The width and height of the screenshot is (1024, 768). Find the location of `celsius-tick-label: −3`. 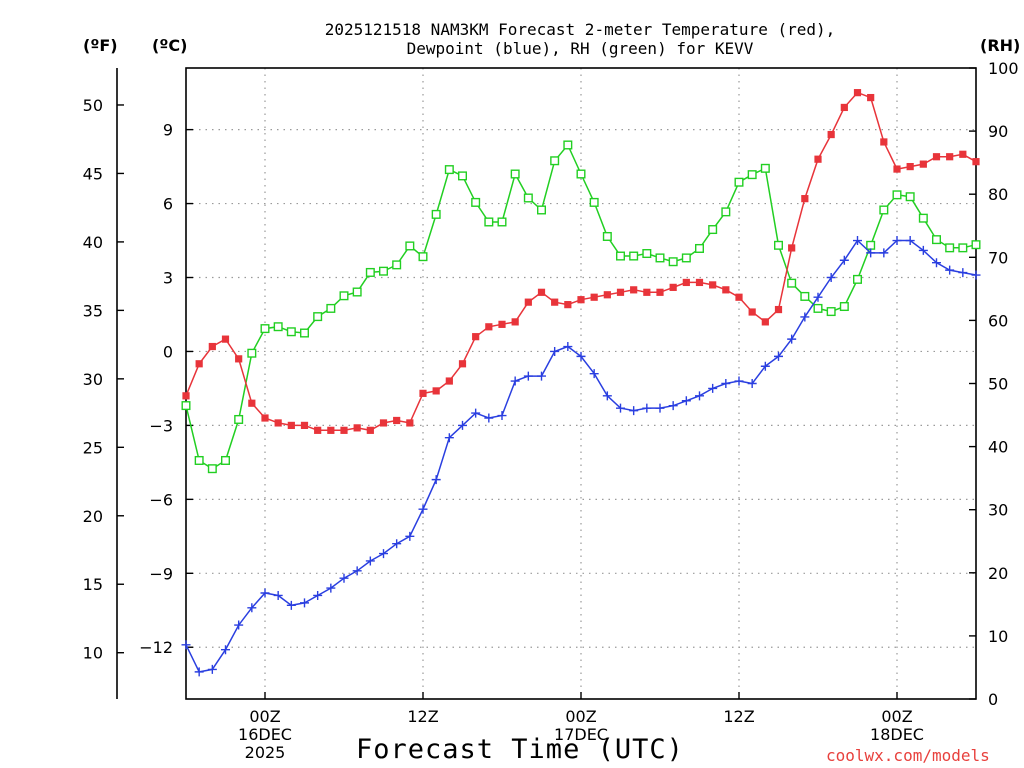

celsius-tick-label: −3 is located at coordinates (161, 425).